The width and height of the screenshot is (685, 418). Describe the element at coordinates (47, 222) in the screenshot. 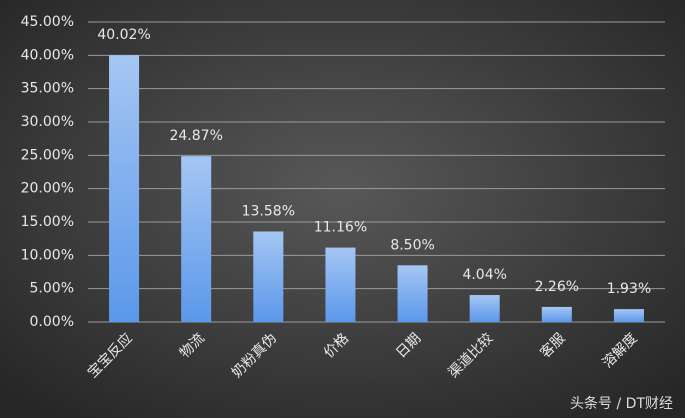

I see `y-tick-label: 15.00%` at that location.